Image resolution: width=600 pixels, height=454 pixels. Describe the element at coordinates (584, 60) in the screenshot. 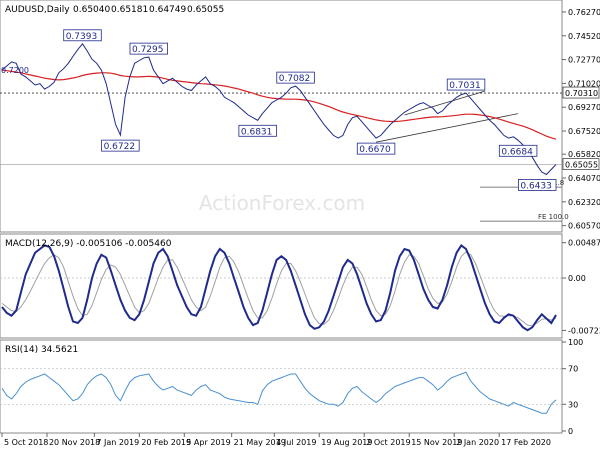

I see `price-tick-label: 0.72770` at that location.